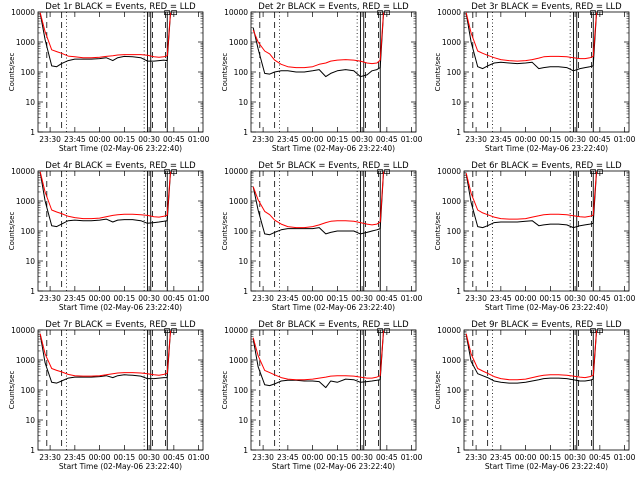 The width and height of the screenshot is (640, 480). Describe the element at coordinates (546, 166) in the screenshot. I see `panel-title: Det 6r BLACK = Events, RED = LLD` at that location.